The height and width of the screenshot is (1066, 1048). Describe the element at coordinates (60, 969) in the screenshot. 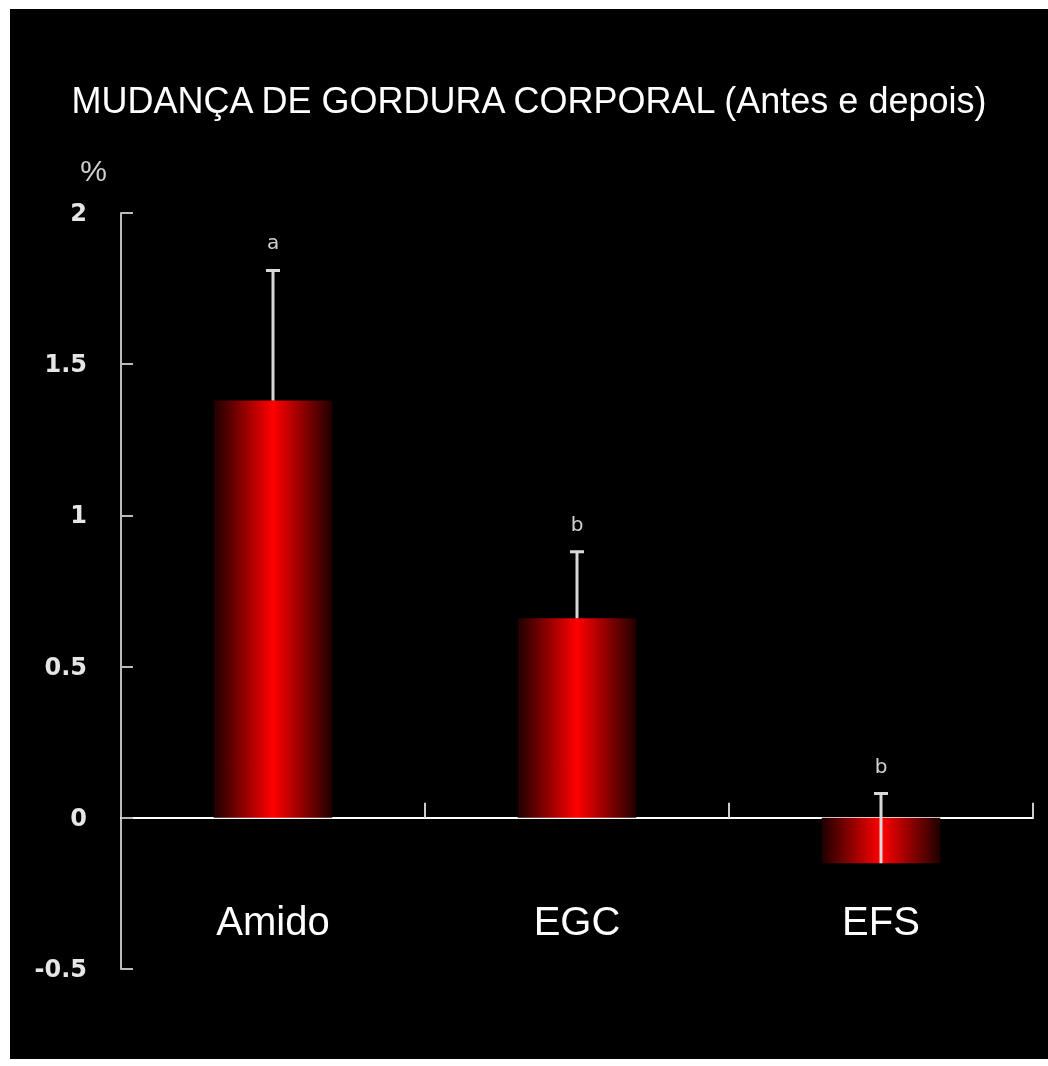

I see `y-tick-label: -0.5` at that location.